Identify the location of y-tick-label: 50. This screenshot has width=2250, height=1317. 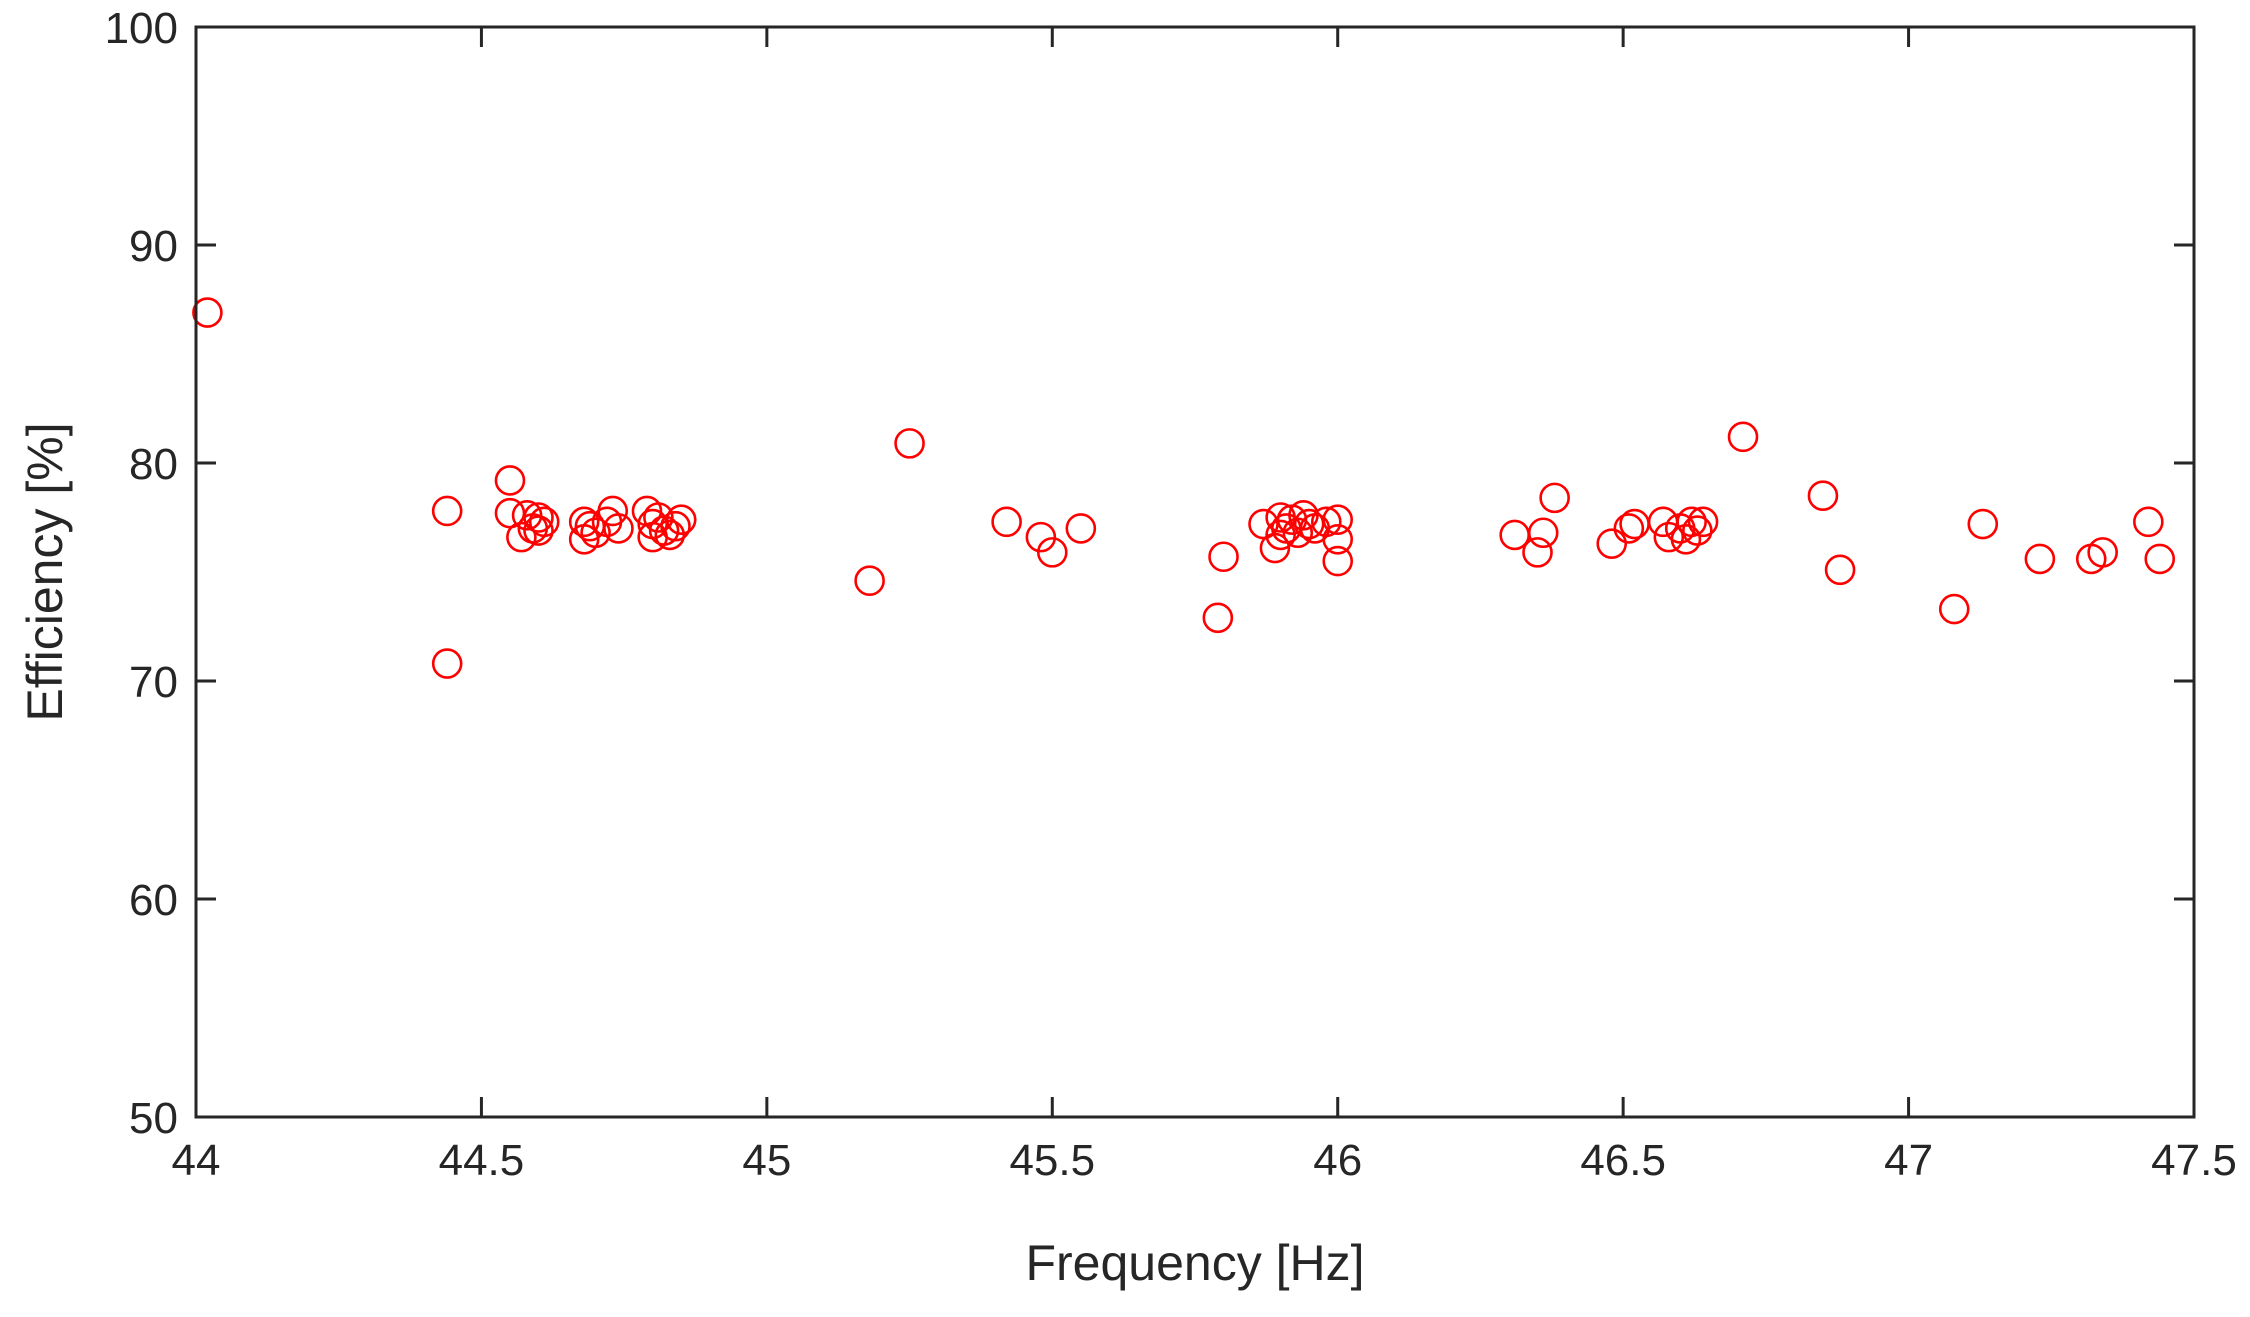
(153, 1118).